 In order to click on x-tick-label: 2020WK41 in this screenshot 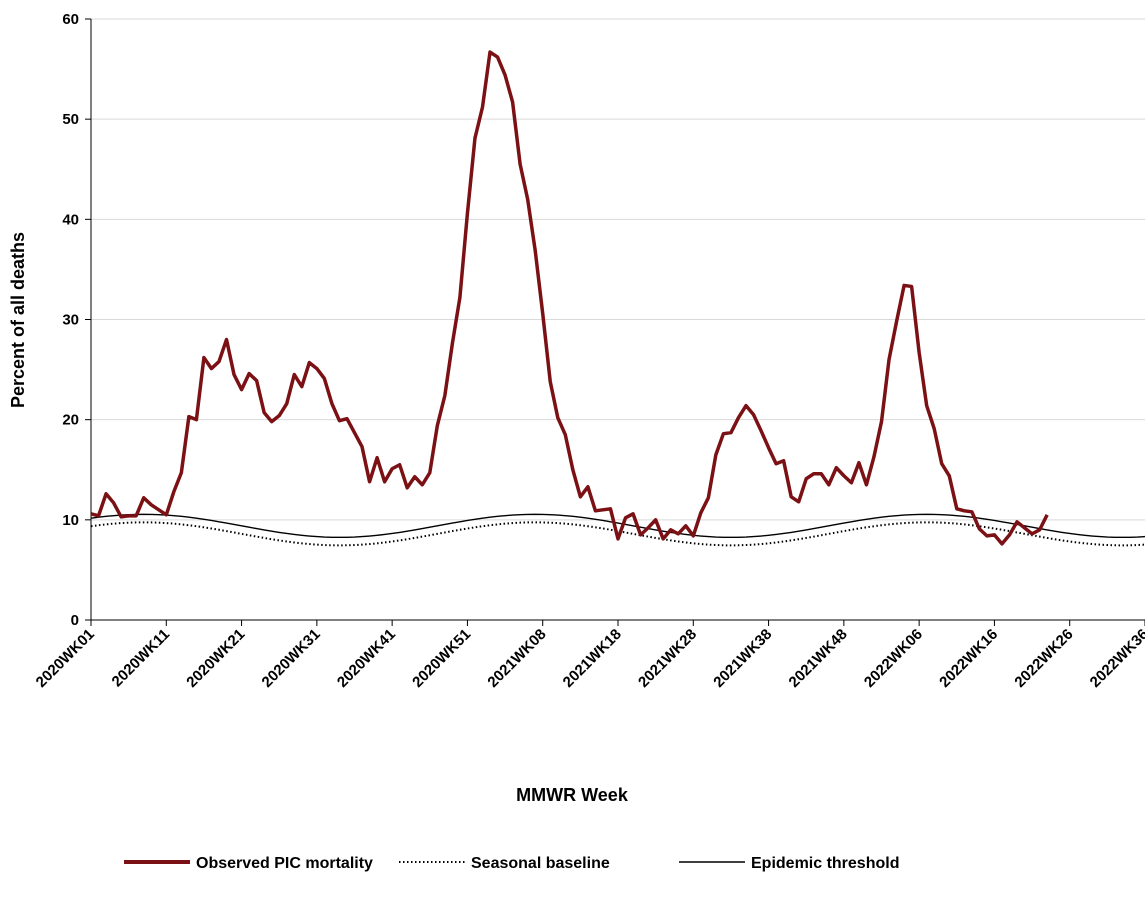, I will do `click(366, 658)`.